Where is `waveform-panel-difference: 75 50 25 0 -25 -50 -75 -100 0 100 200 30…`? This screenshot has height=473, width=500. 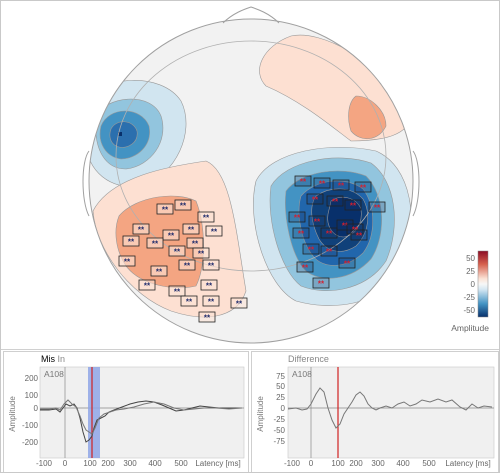
waveform-panel-difference: 75 50 25 0 -25 -50 -75 -100 0 100 200 30… is located at coordinates (375, 411).